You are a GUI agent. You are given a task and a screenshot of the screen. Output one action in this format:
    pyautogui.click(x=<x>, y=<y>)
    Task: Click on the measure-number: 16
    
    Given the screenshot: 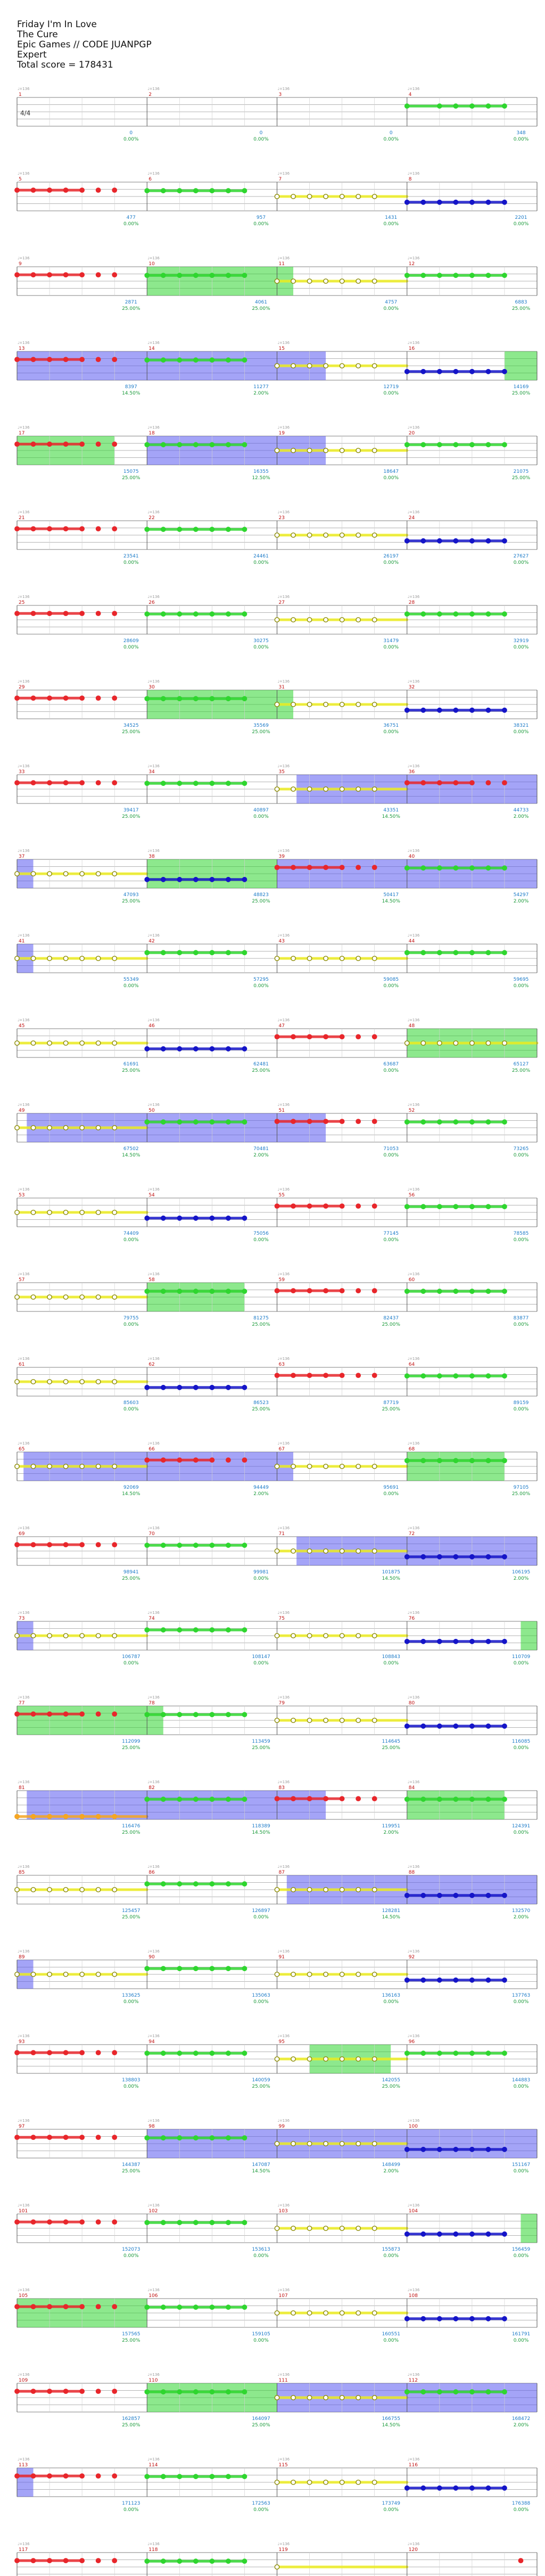 What is the action you would take?
    pyautogui.click(x=412, y=348)
    